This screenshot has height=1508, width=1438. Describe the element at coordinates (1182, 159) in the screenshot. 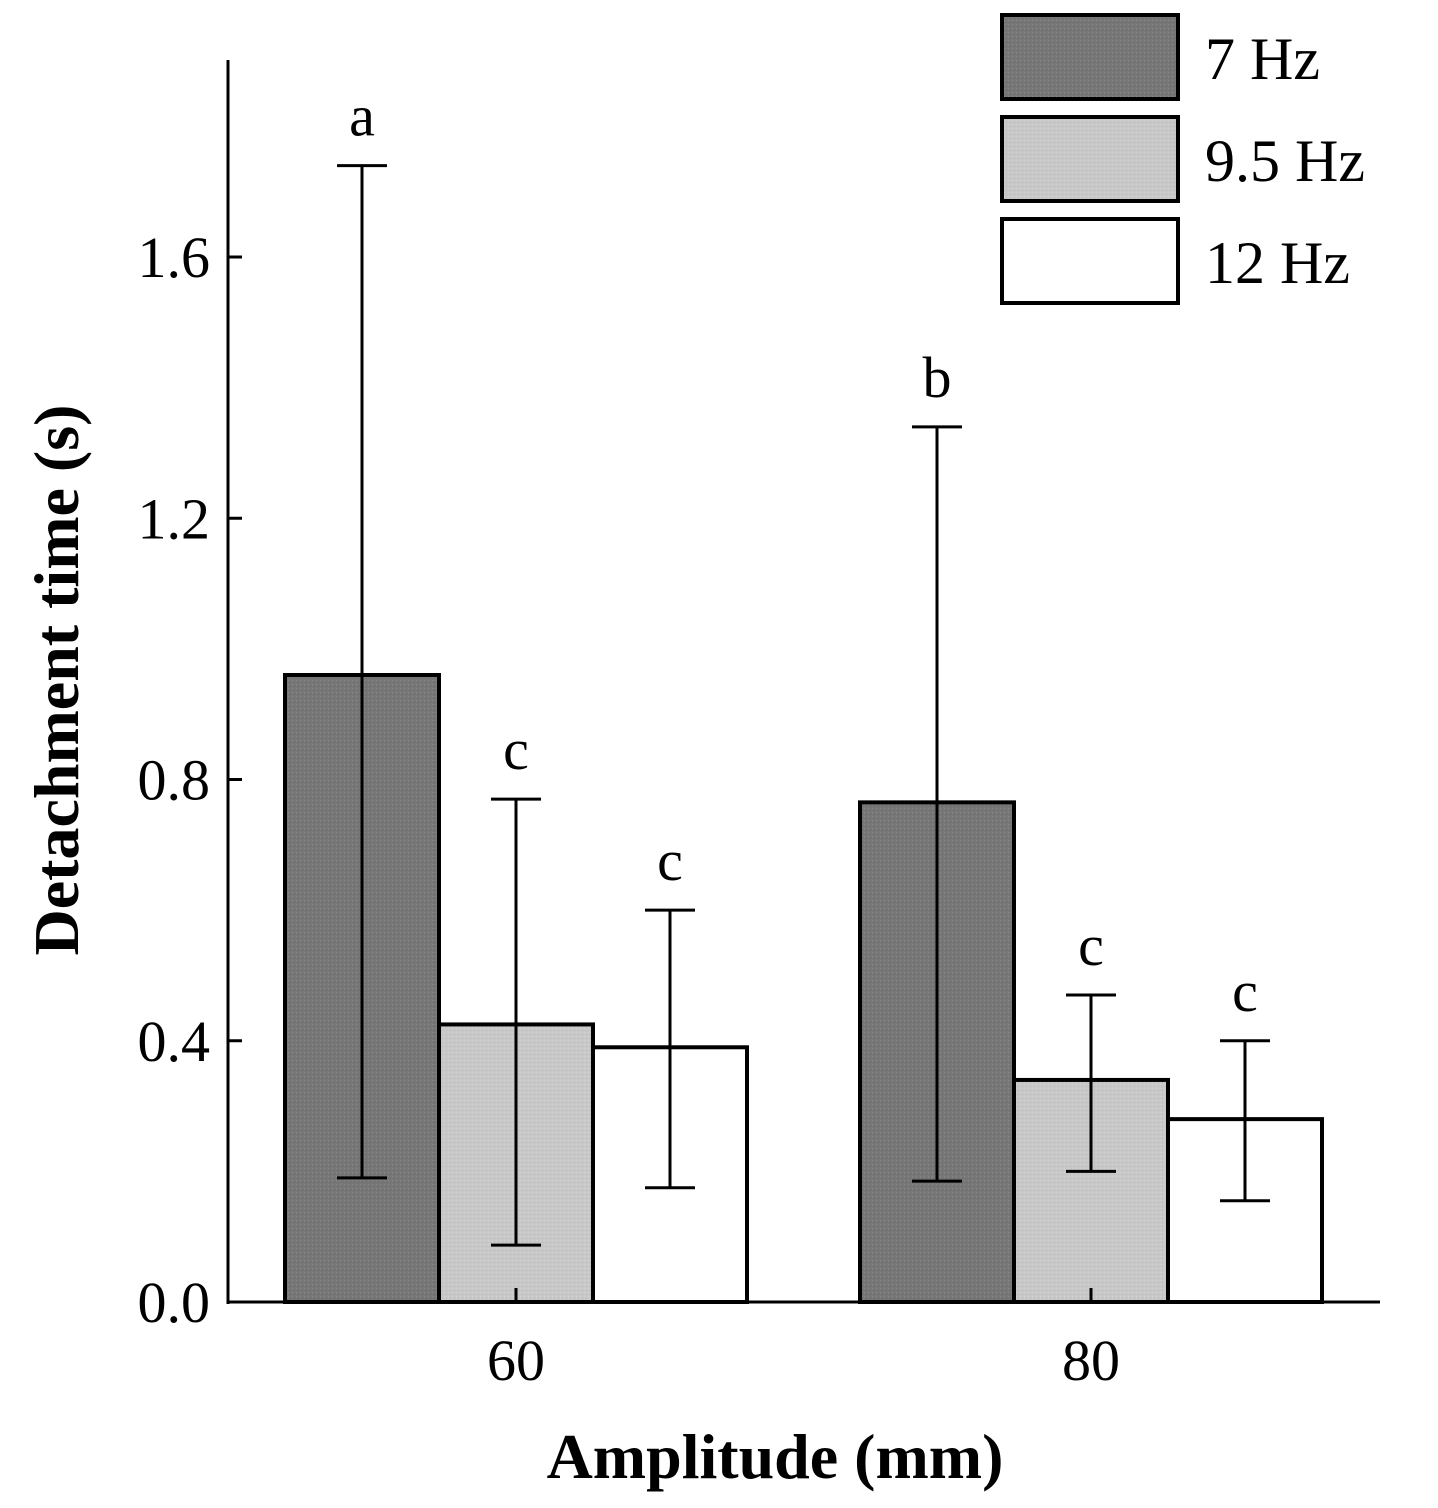

I see `legend: 7 Hz 9.5 Hz 12 Hz` at that location.